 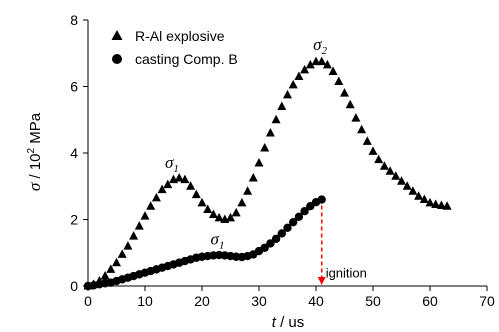 What do you see at coordinates (316, 301) in the screenshot?
I see `x-tick-label: 40` at bounding box center [316, 301].